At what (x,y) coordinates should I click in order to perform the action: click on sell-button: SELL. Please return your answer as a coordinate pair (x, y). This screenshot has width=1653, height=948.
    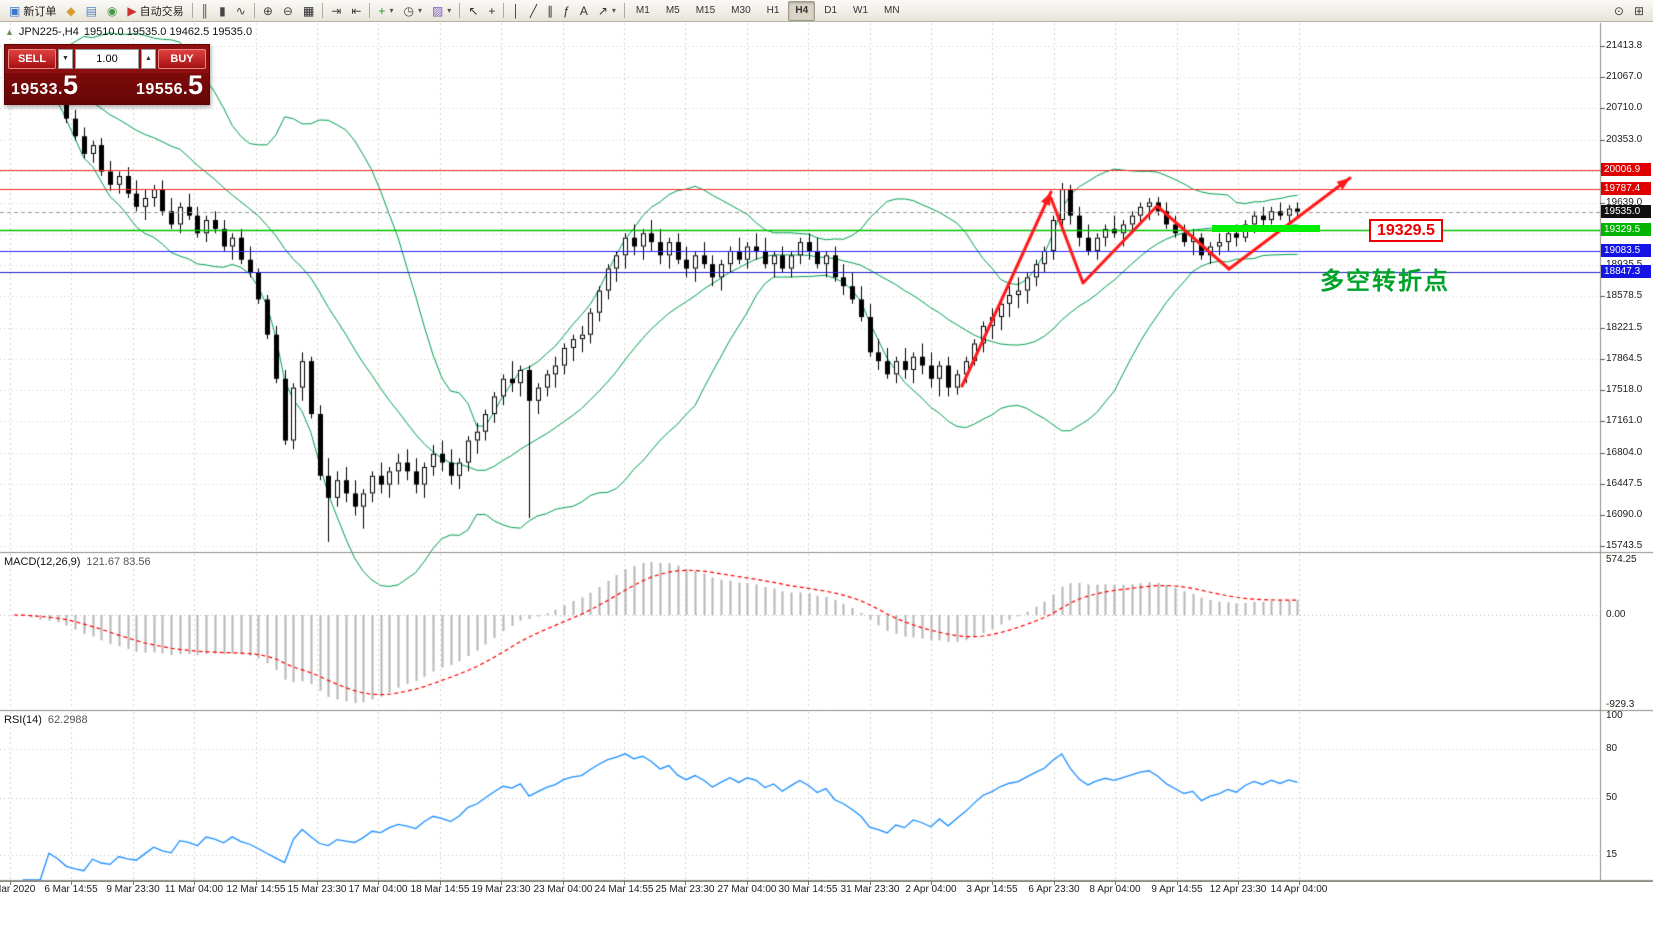
    Looking at the image, I should click on (32, 59).